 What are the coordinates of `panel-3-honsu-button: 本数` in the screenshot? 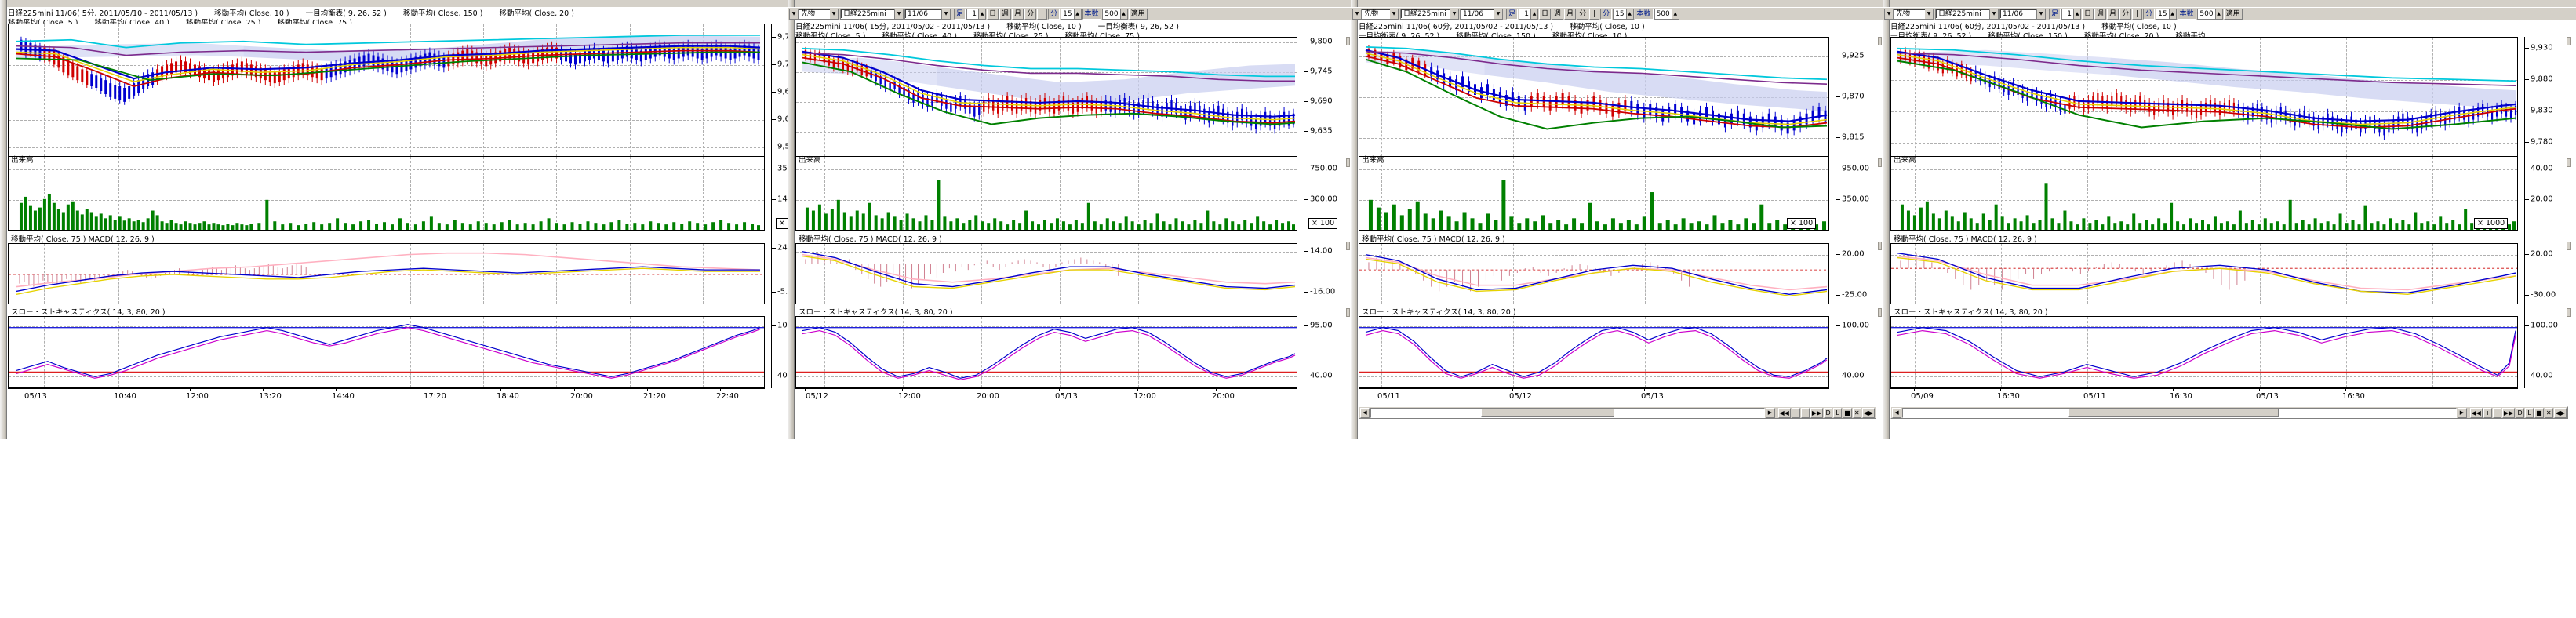 It's located at (1644, 14).